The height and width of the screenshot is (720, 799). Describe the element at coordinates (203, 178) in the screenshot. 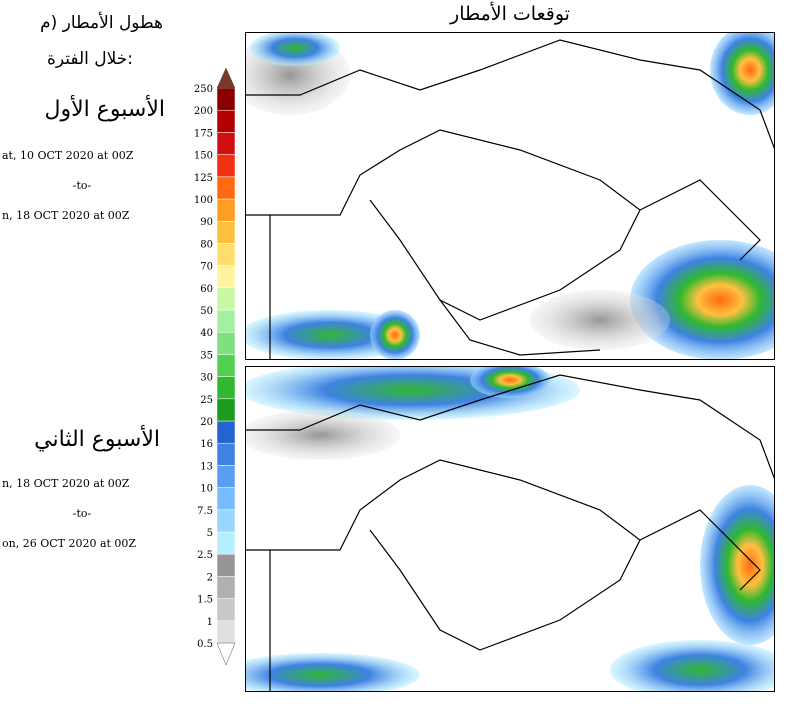

I see `level-label: 125` at that location.